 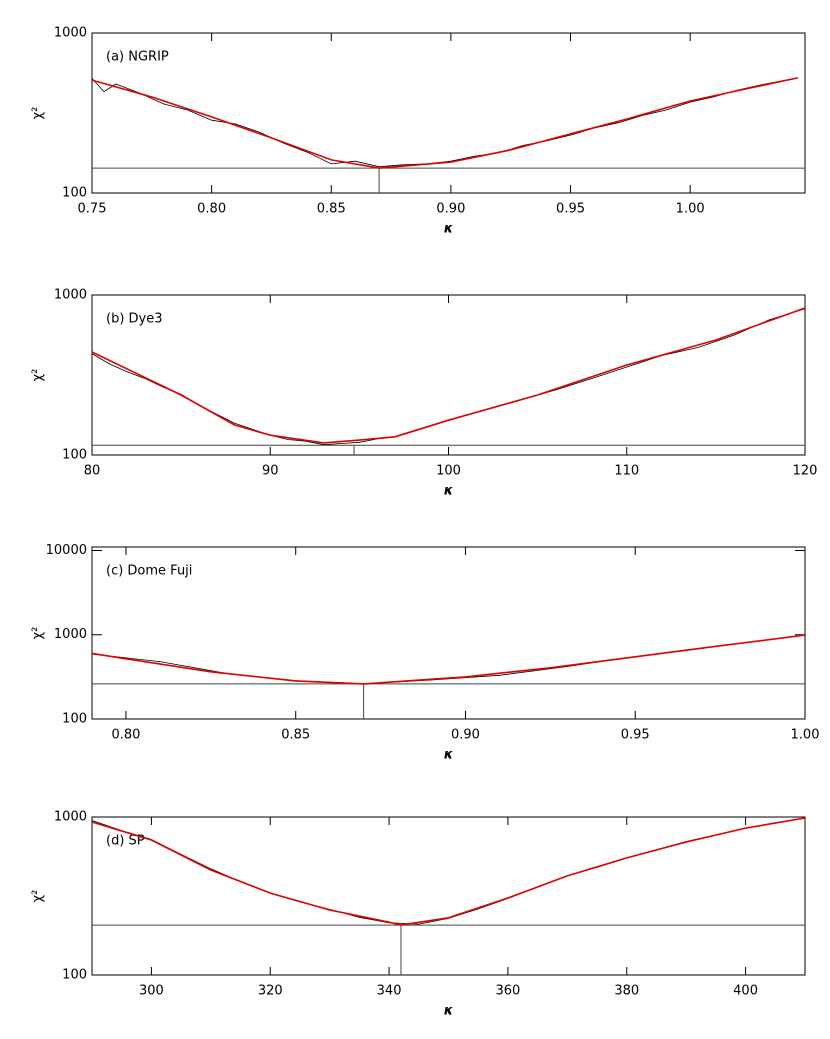 I want to click on x-tick-label: 110, so click(x=626, y=471).